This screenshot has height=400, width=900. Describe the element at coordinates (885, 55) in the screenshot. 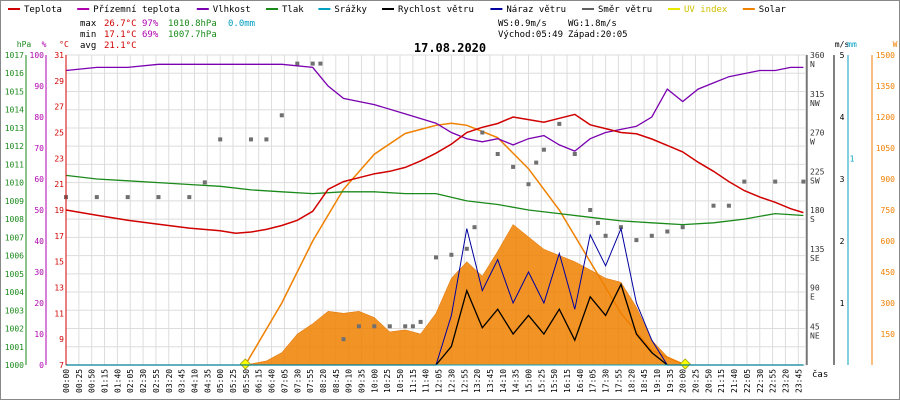

I see `w-tick-0: 1500` at that location.